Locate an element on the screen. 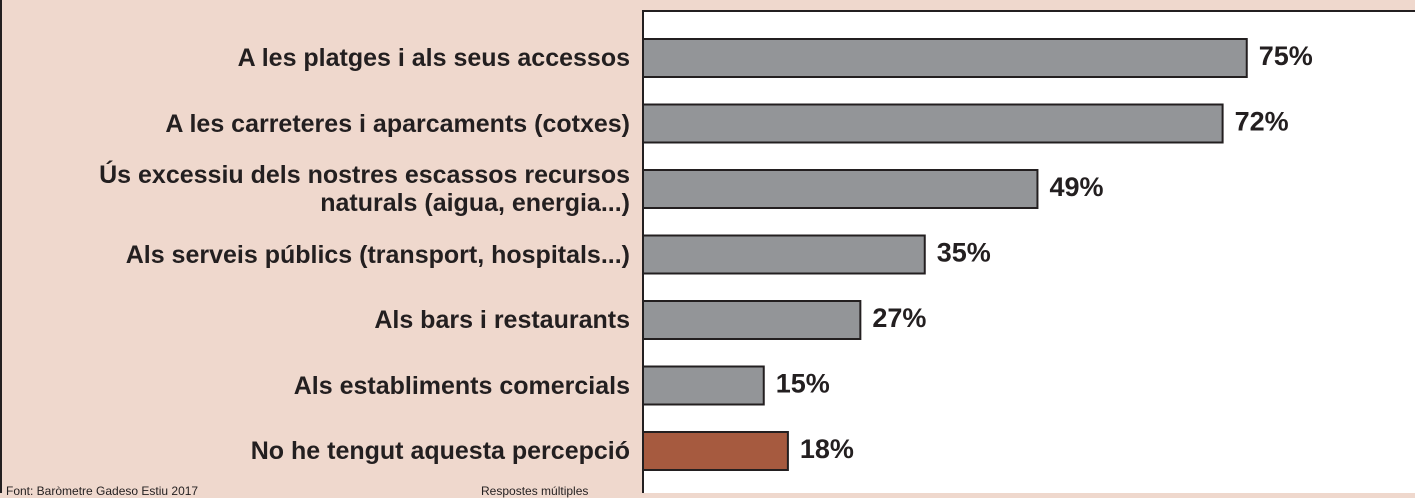 The width and height of the screenshot is (1415, 498). value-label: 18% is located at coordinates (827, 449).